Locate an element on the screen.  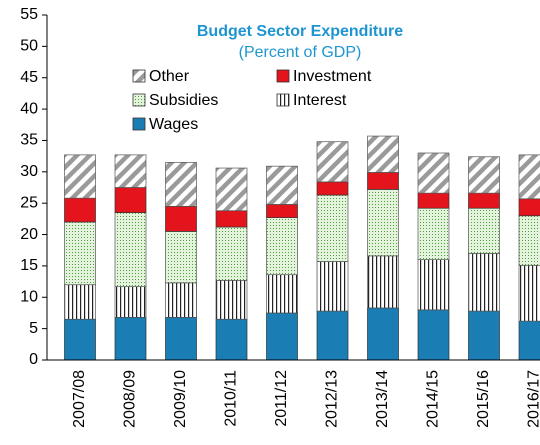
y-tick-label: 35 is located at coordinates (29, 140).